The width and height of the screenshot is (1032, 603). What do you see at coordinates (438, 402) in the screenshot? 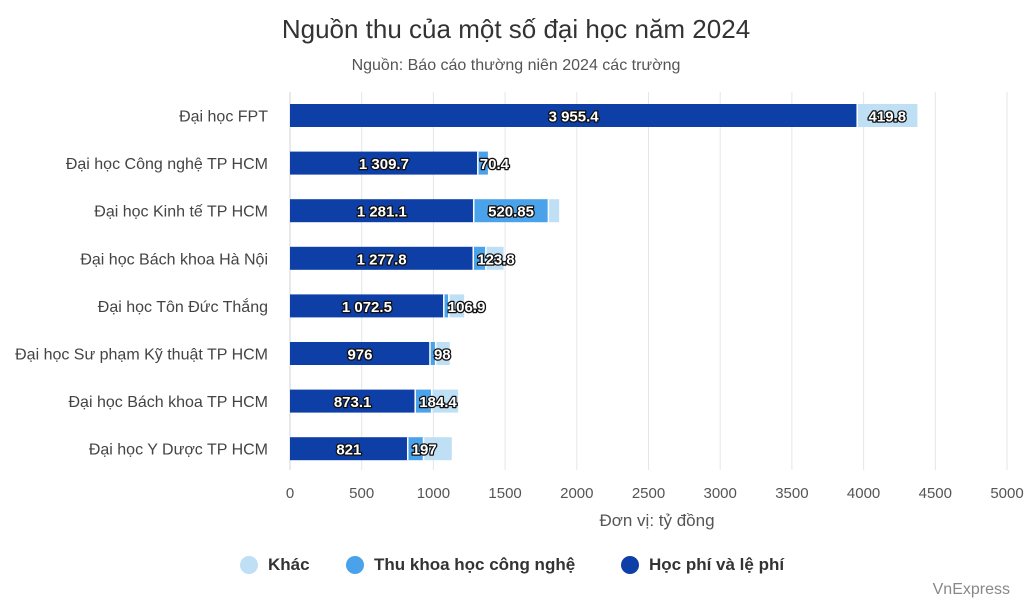
I see `data-label: 184.4` at bounding box center [438, 402].